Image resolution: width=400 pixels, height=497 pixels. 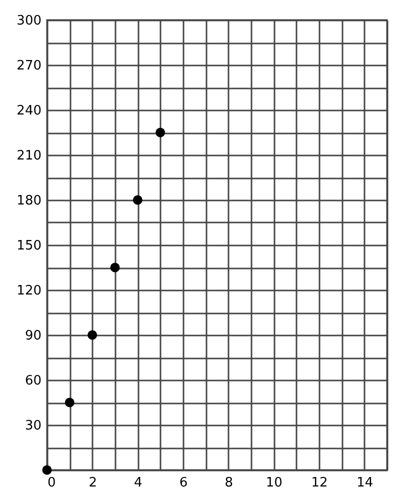 I want to click on y-tick-label: 120, so click(x=29, y=291).